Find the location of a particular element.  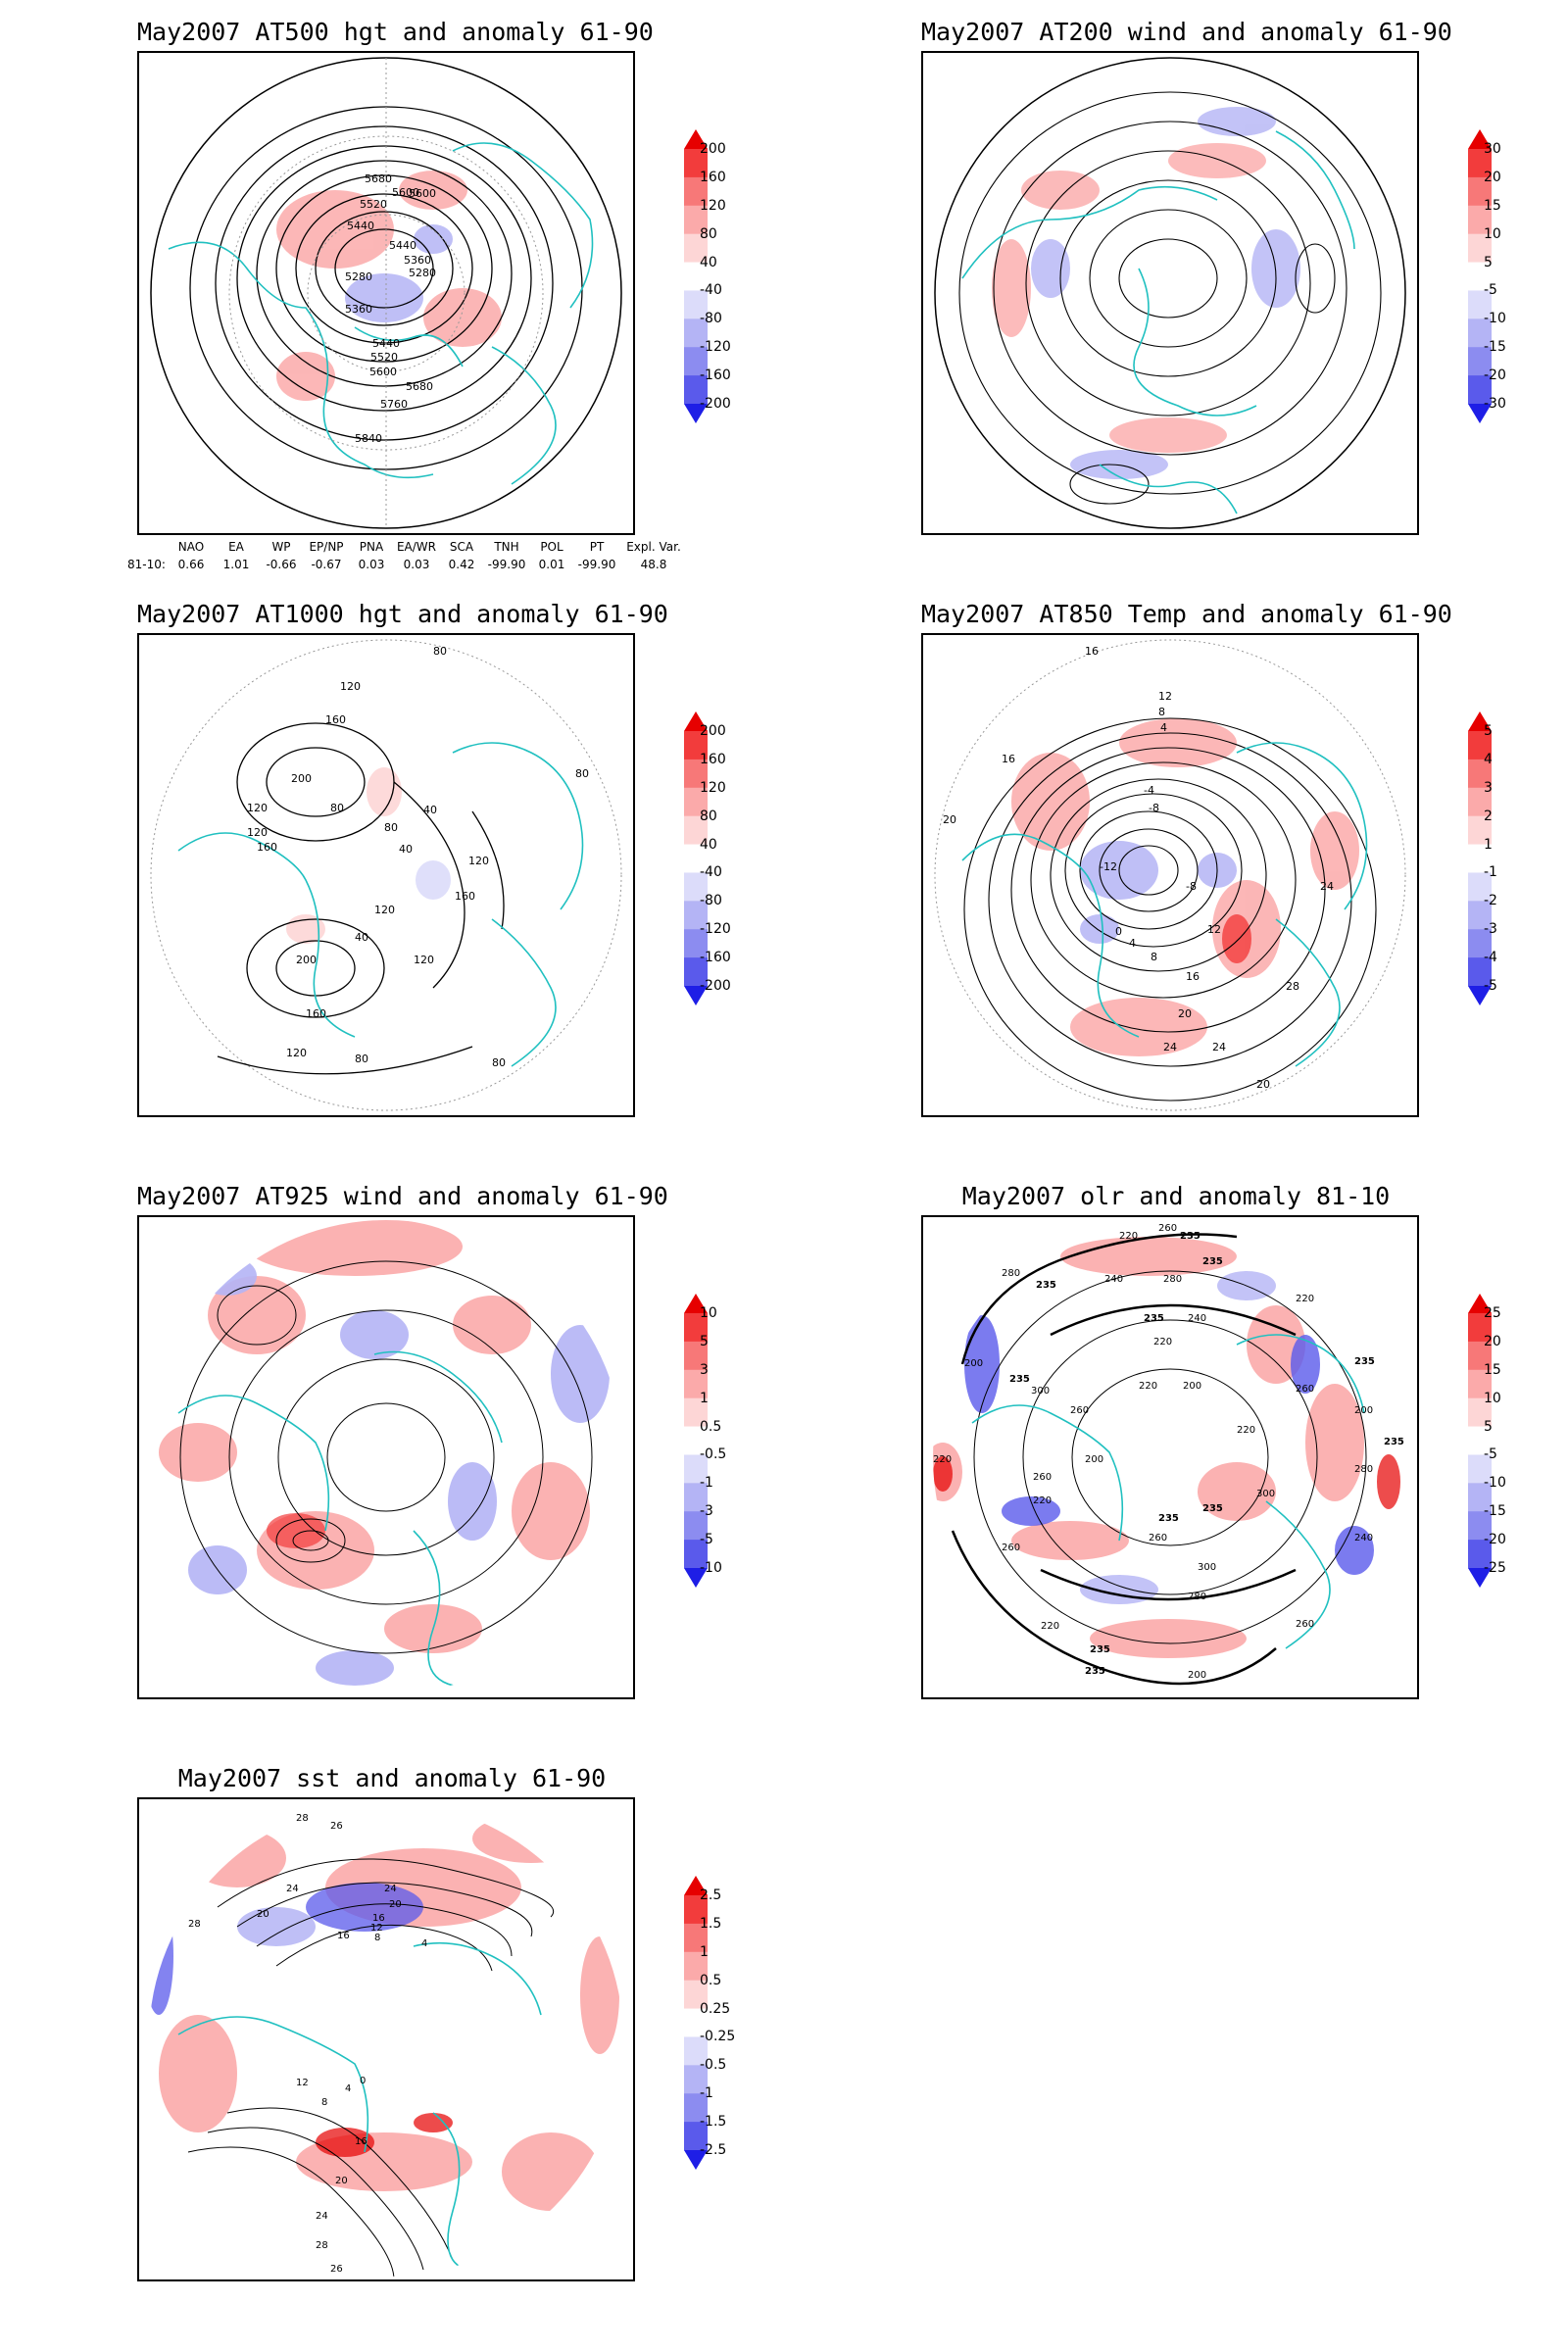

index-header: PNA is located at coordinates (371, 547).